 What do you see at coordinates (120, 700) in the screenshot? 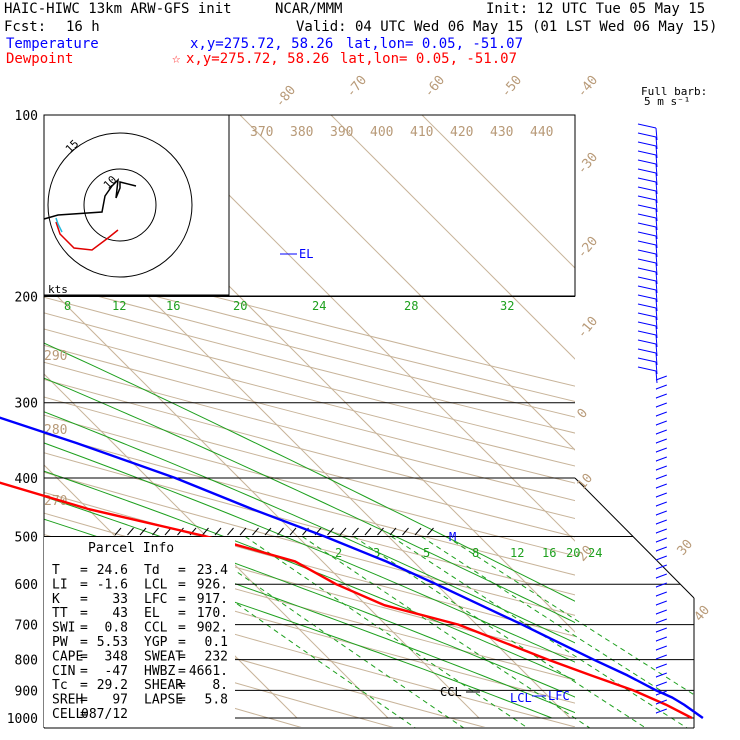
I see `parcel-cell: 97` at bounding box center [120, 700].